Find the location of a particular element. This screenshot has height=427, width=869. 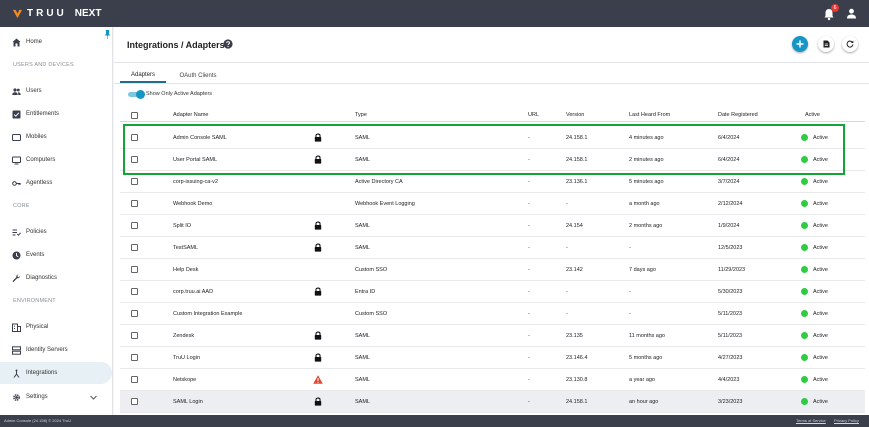

table-header-divider is located at coordinates (492, 121).